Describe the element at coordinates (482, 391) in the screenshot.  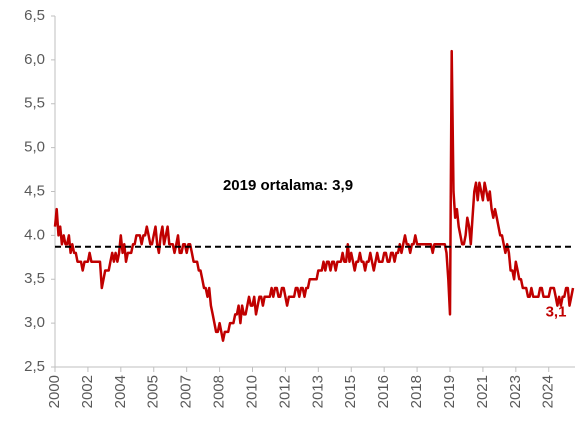
I see `x-tick-label: 2021` at that location.